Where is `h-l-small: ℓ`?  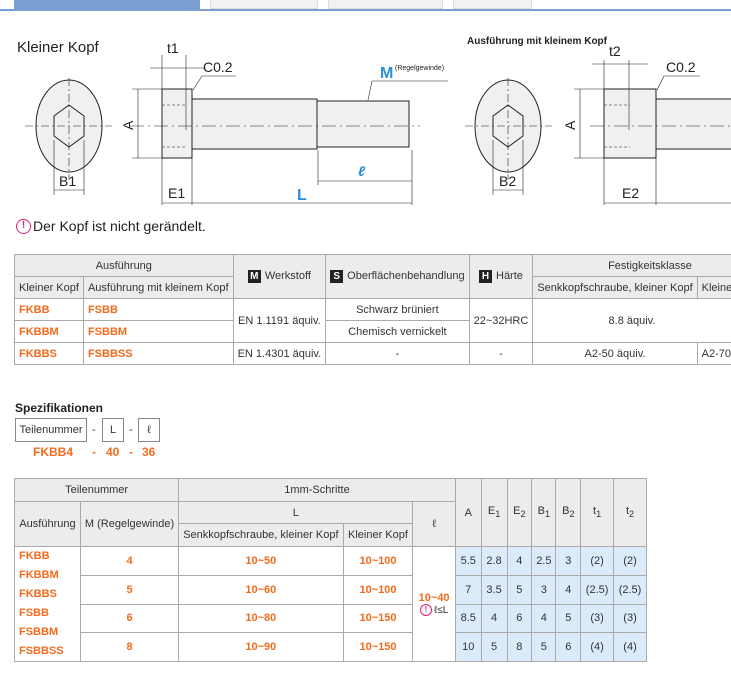 h-l-small: ℓ is located at coordinates (434, 524).